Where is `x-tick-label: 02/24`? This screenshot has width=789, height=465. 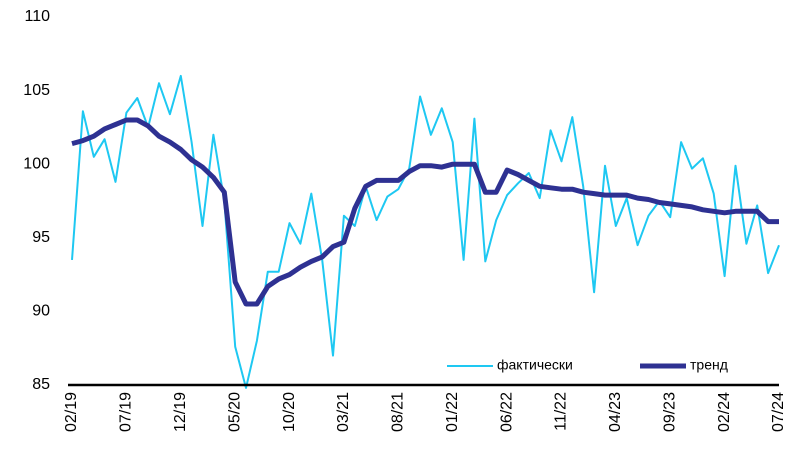
x-tick-label: 02/24 is located at coordinates (724, 412).